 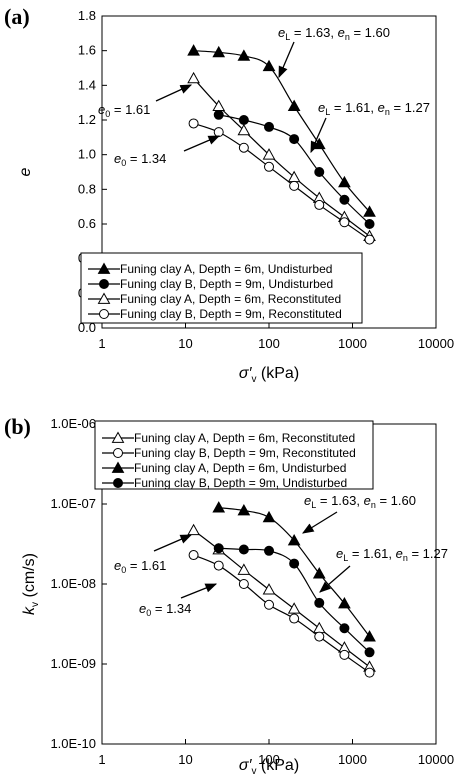 I want to click on legend-label-b-0: Funing clay A, Depth = 6m, Reconstituted, so click(x=244, y=438).